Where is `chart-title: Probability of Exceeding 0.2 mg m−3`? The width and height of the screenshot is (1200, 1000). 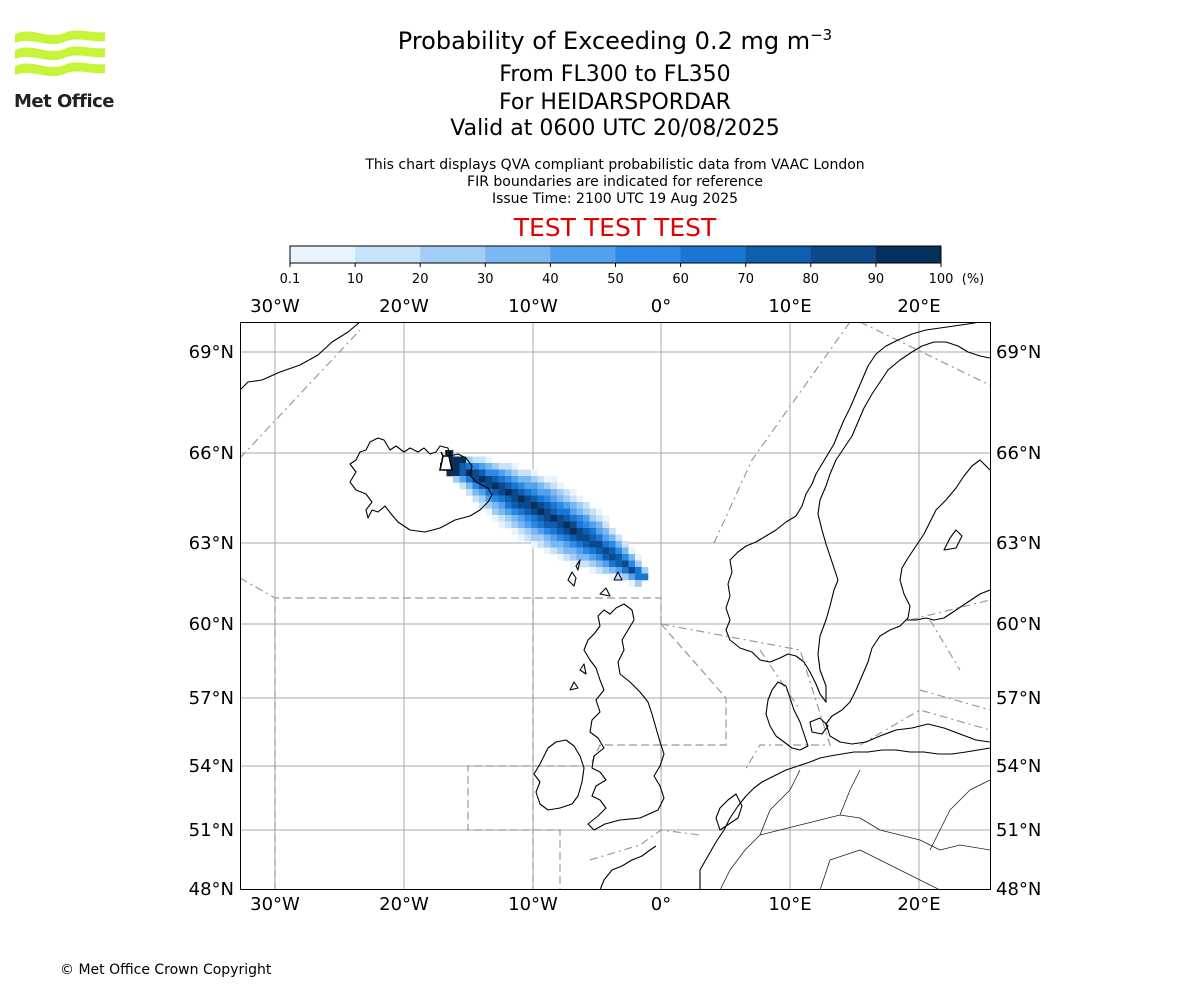
chart-title: Probability of Exceeding 0.2 mg m−3 is located at coordinates (600, 40).